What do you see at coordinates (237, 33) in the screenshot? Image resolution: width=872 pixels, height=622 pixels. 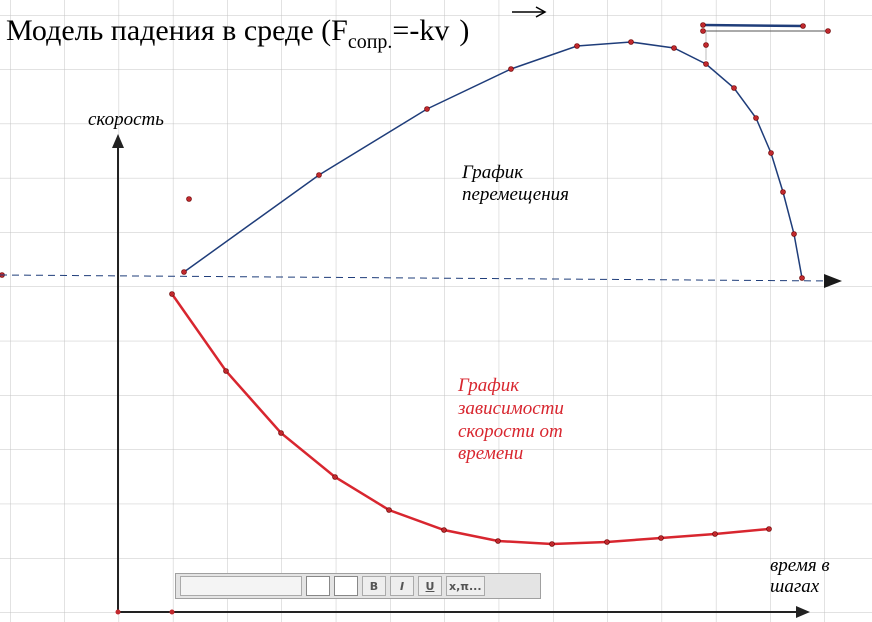 I see `title: Модель падения в среде (Fсопр.=-kv)` at bounding box center [237, 33].